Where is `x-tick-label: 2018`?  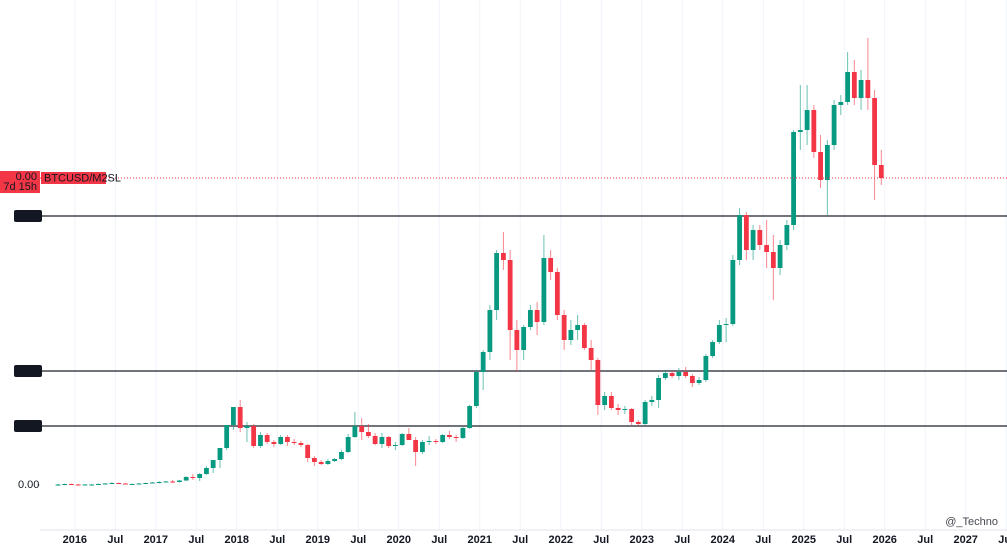 x-tick-label: 2018 is located at coordinates (237, 540).